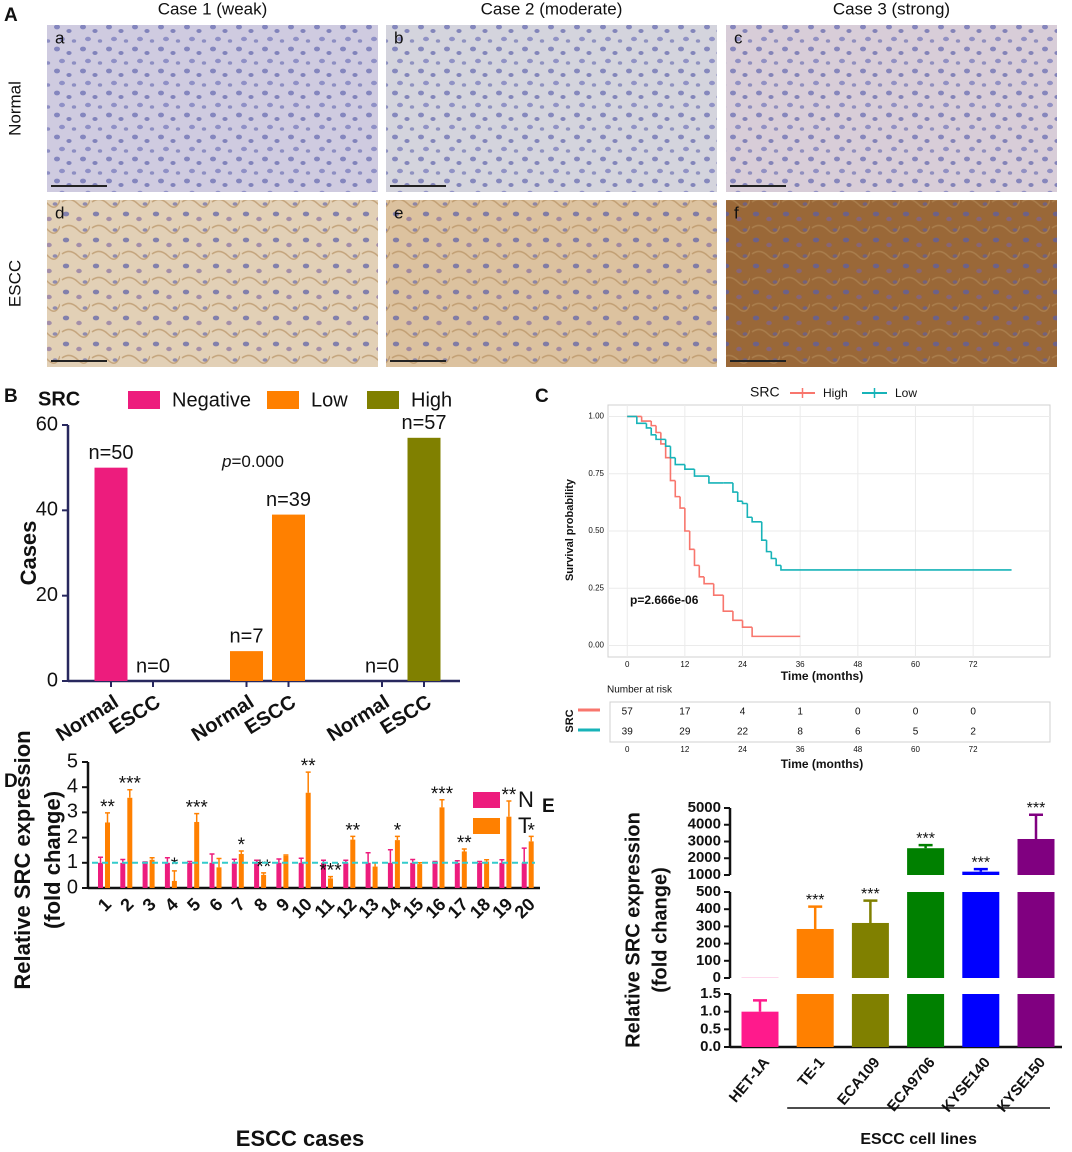  I want to click on risk-count: 5, so click(916, 732).